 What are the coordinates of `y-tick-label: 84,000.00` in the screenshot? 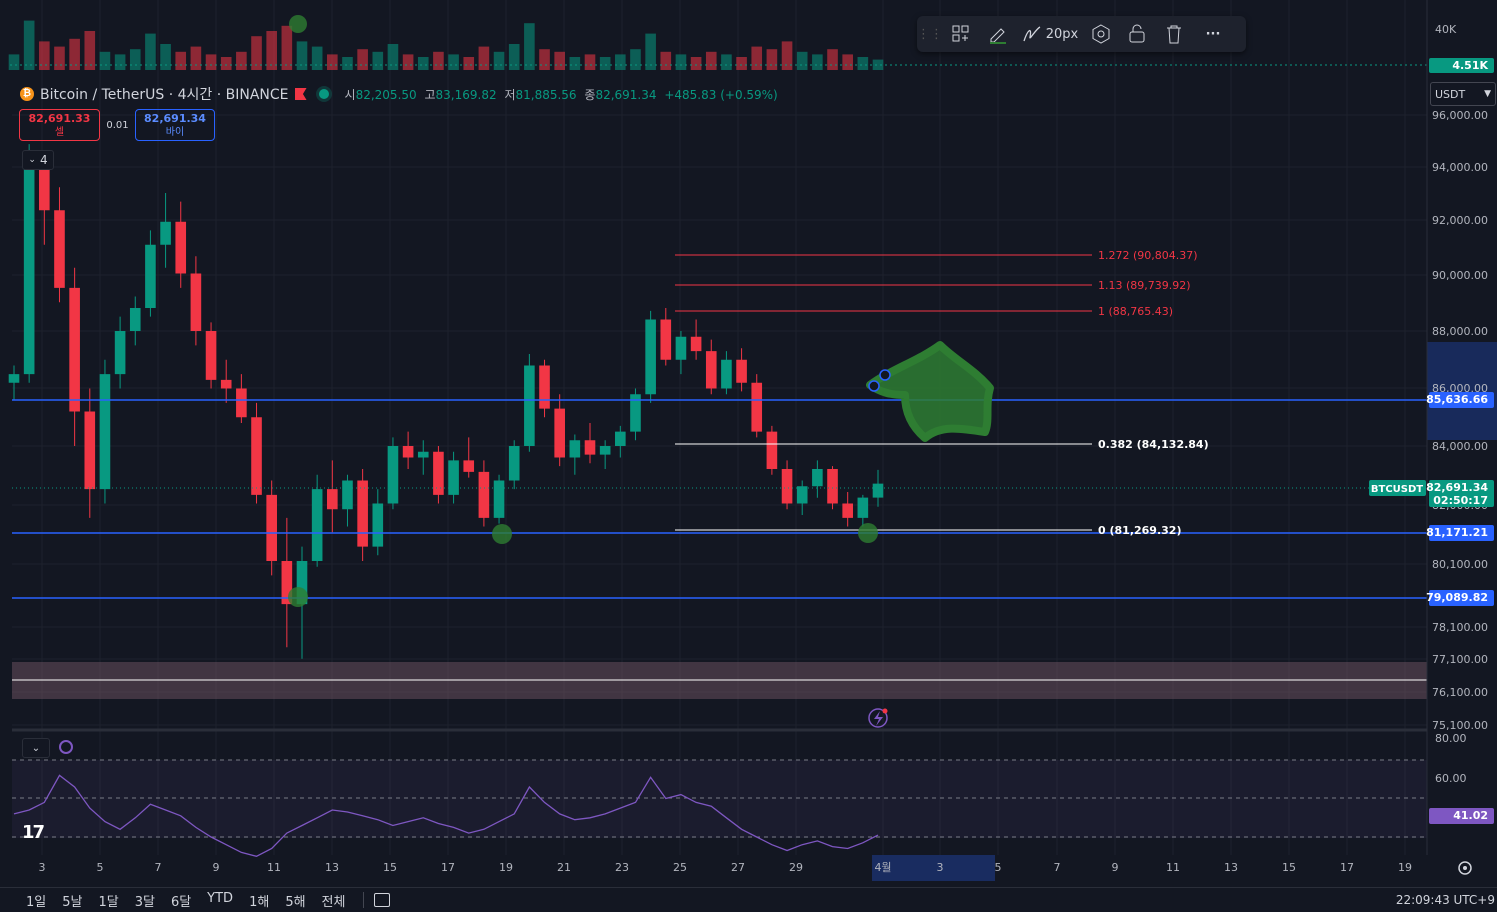 It's located at (1460, 446).